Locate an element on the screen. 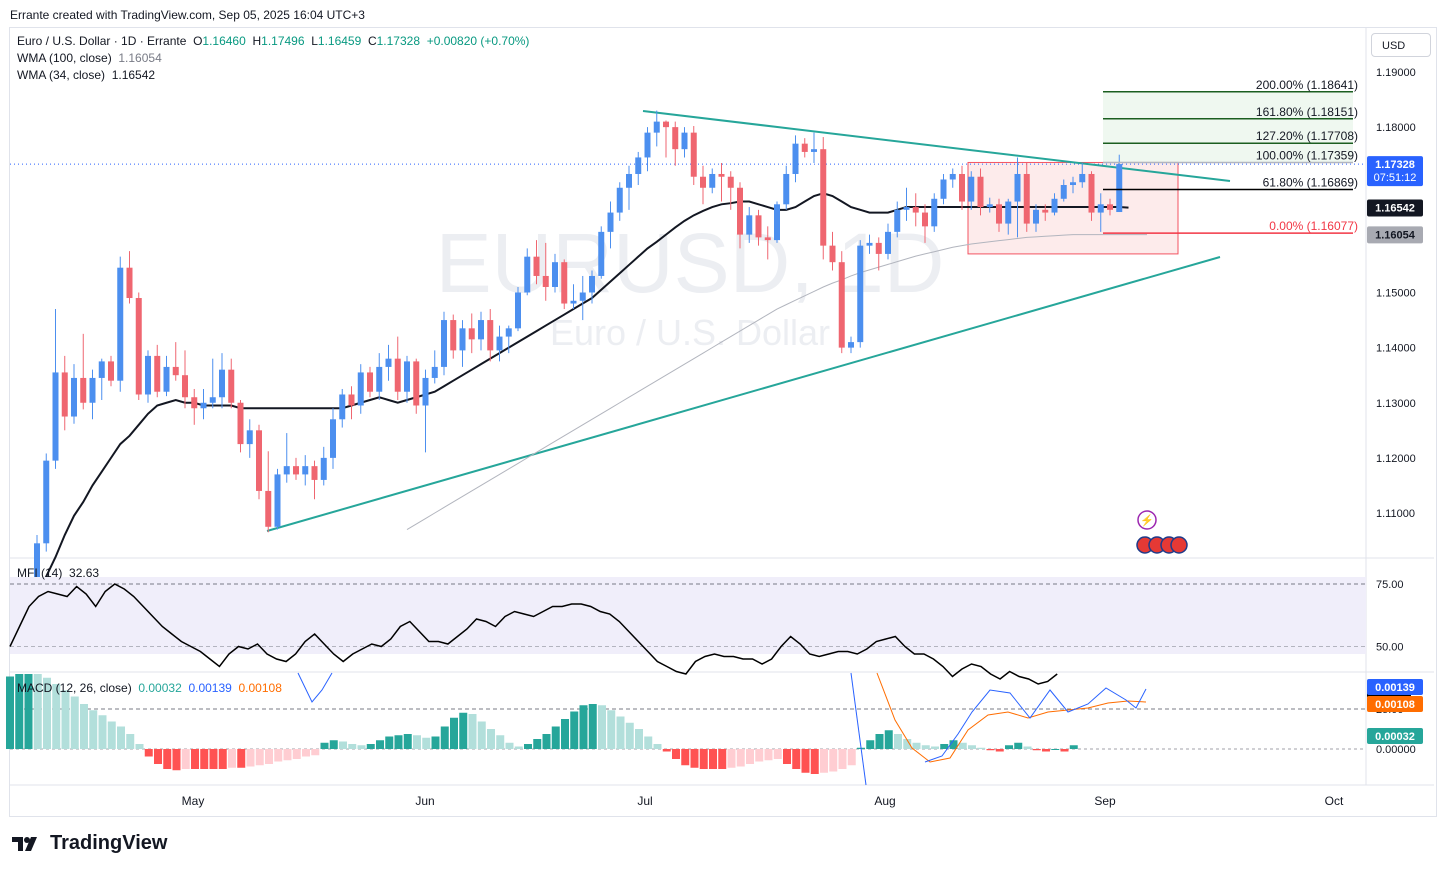  legend-line-wma100: WMA (100, close) 1.16054 is located at coordinates (273, 58).